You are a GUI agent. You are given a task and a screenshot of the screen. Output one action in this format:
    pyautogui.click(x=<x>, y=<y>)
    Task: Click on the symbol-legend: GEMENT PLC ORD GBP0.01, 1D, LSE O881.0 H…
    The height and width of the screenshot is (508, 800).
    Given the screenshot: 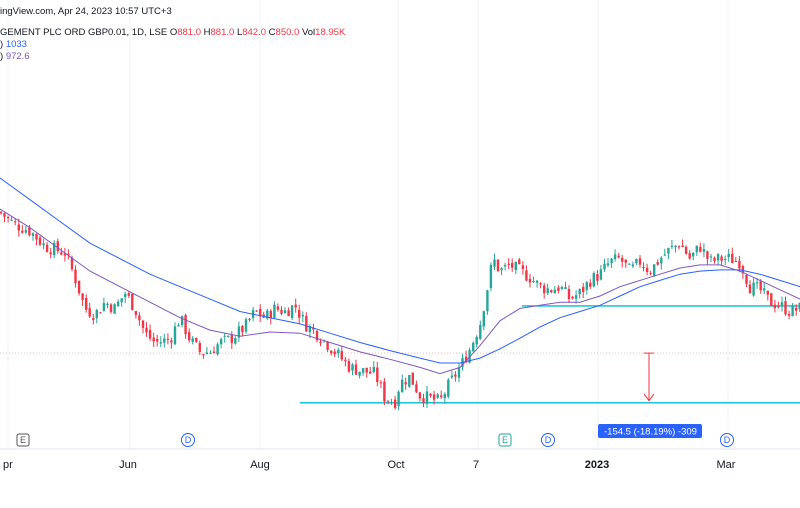 What is the action you would take?
    pyautogui.click(x=172, y=33)
    